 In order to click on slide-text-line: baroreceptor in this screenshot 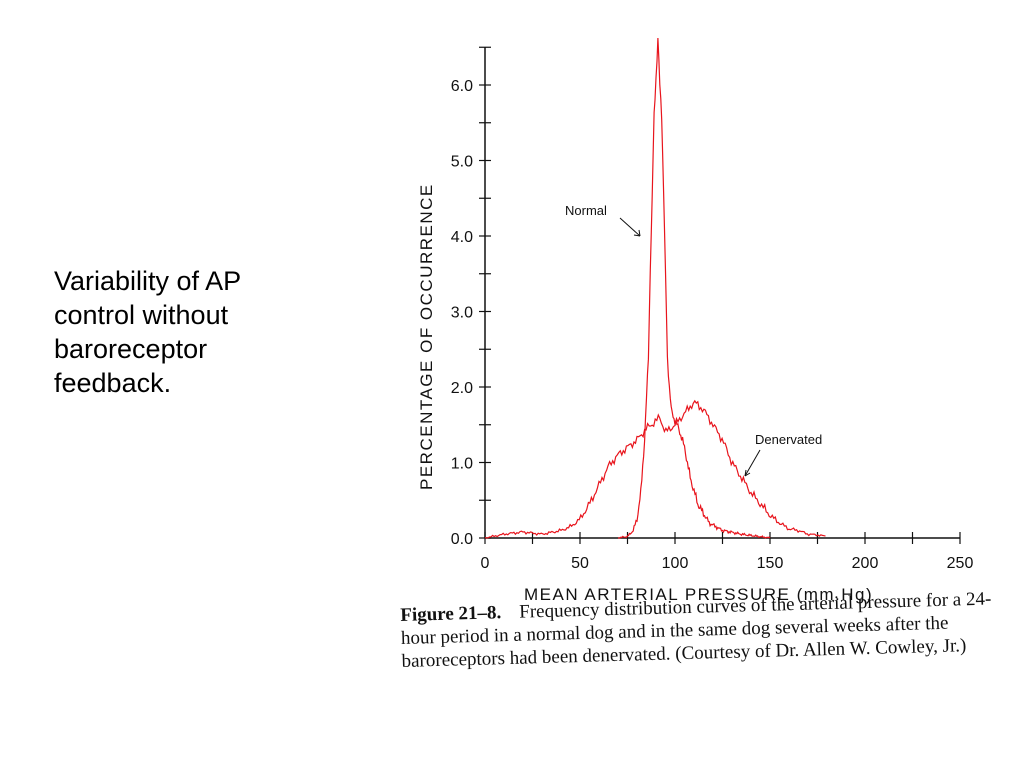, I will do `click(131, 349)`.